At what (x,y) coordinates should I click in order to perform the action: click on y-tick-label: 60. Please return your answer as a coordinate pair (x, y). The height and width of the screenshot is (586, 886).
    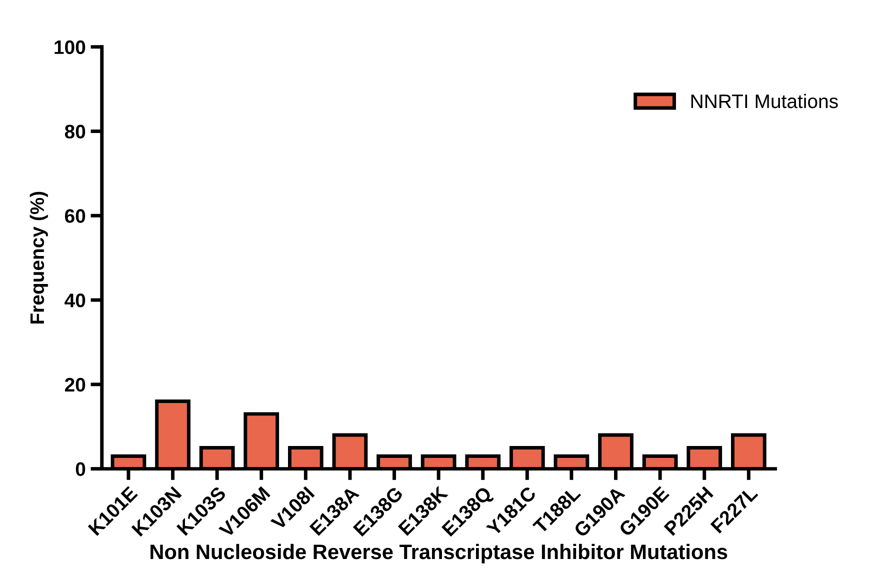
    Looking at the image, I should click on (75, 216).